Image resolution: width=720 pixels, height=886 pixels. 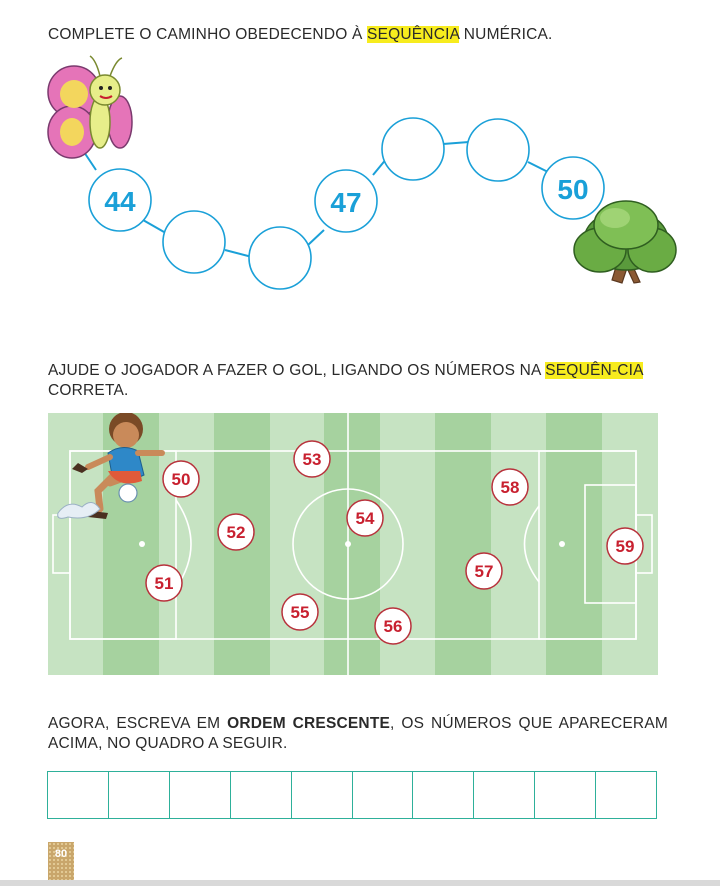 I want to click on path-number-1: 44, so click(x=120, y=201).